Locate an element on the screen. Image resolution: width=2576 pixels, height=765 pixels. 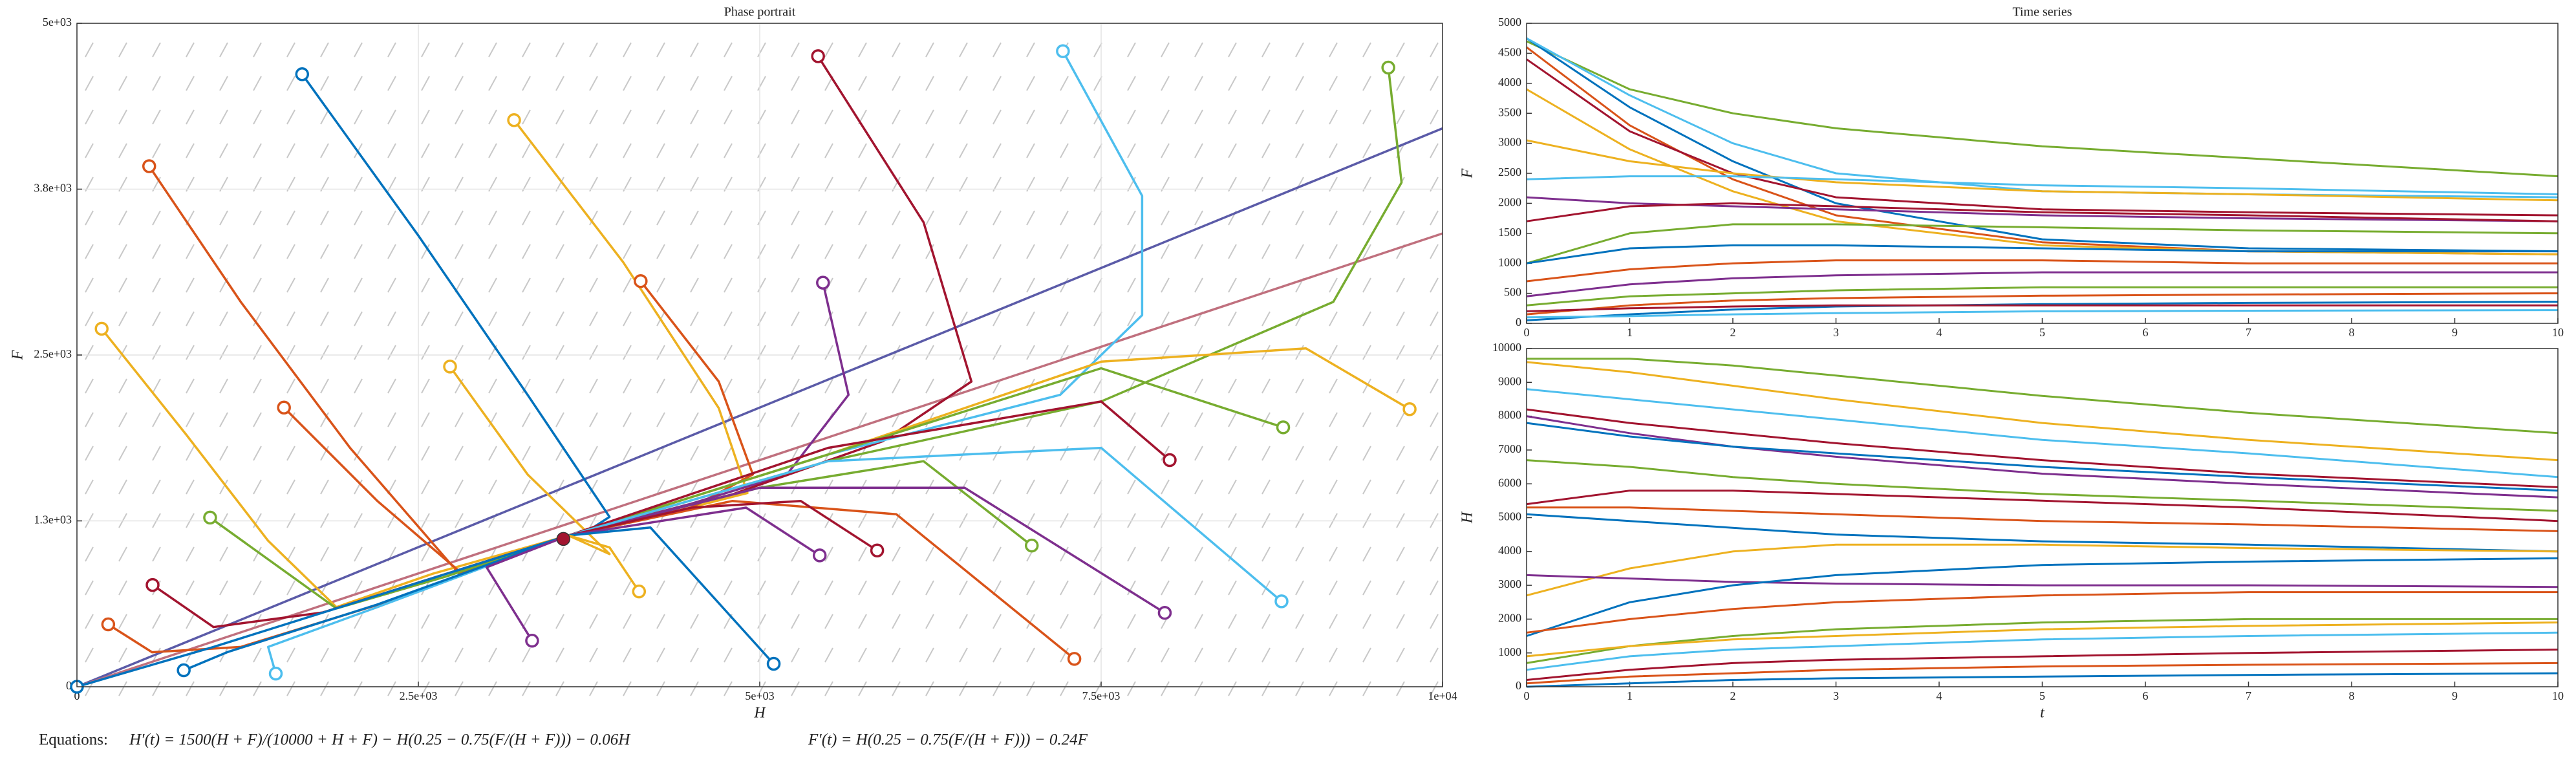
y-tick-label: 3000 is located at coordinates (1509, 143).